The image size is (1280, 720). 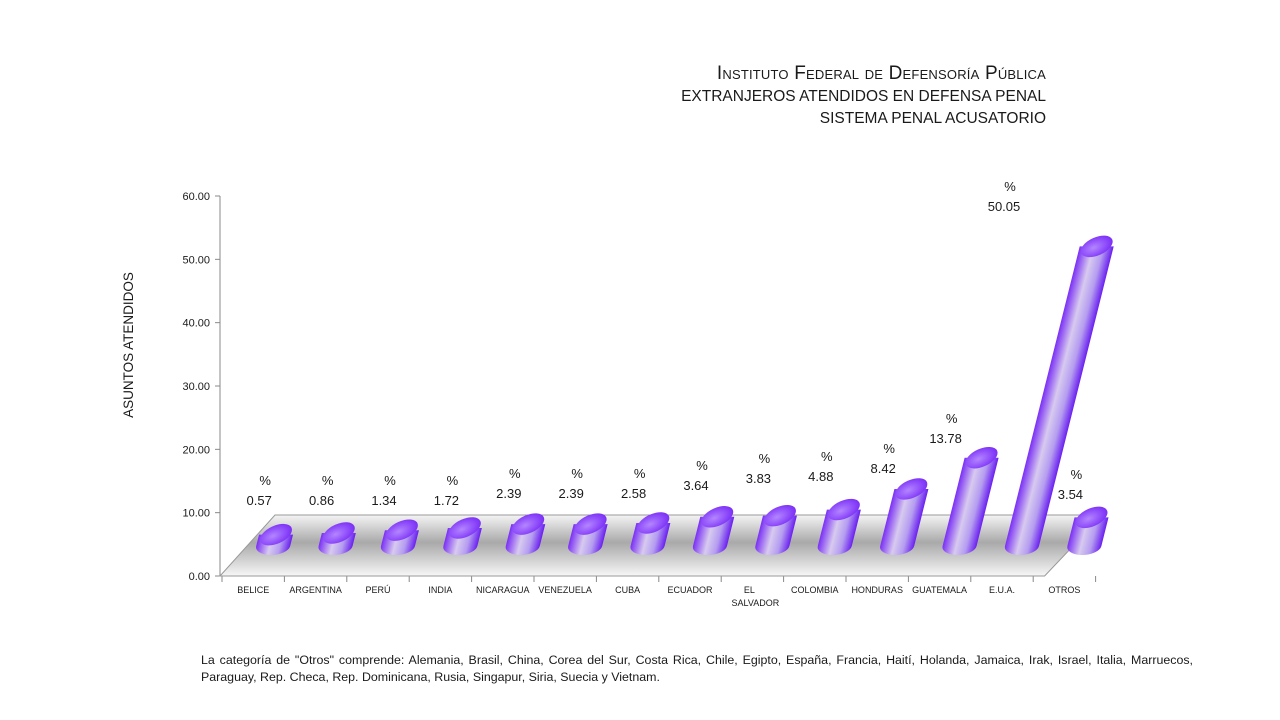 What do you see at coordinates (196, 514) in the screenshot?
I see `y-tick-label: 10.00` at bounding box center [196, 514].